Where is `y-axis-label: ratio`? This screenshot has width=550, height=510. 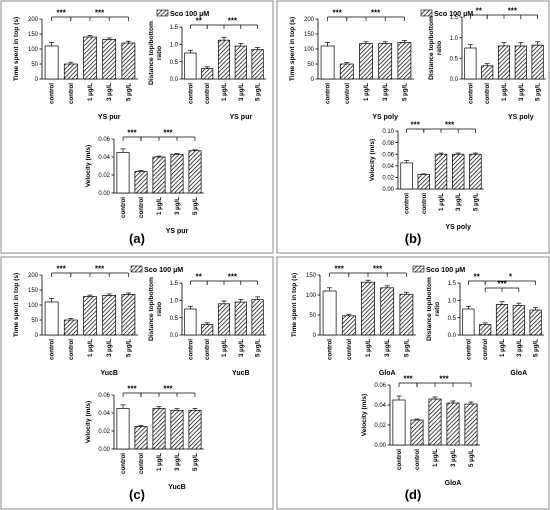
y-axis-label: ratio is located at coordinates (159, 53).